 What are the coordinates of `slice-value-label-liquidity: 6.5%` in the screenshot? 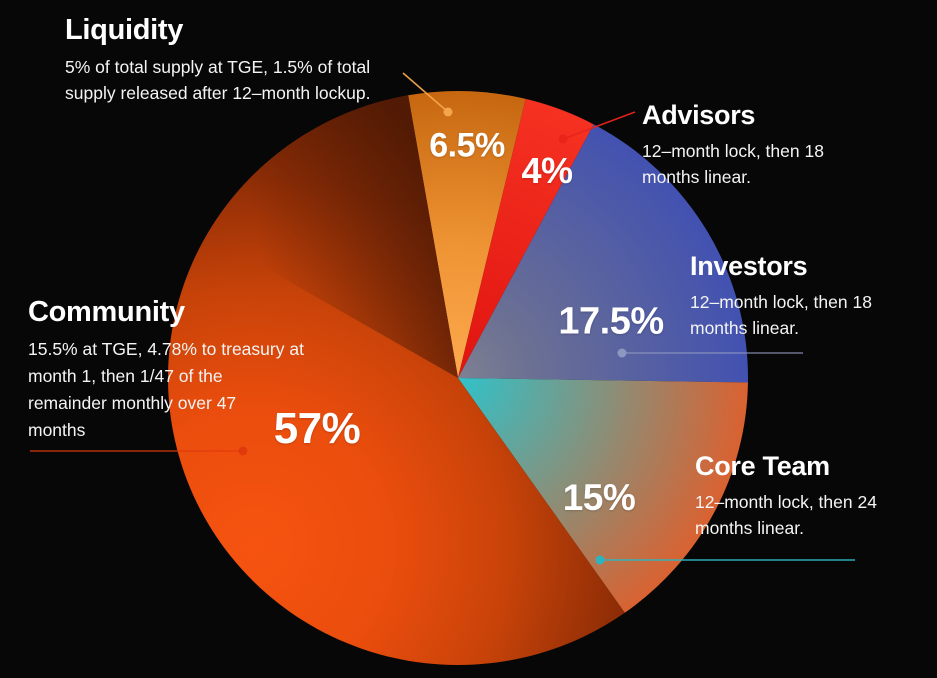 It's located at (467, 145).